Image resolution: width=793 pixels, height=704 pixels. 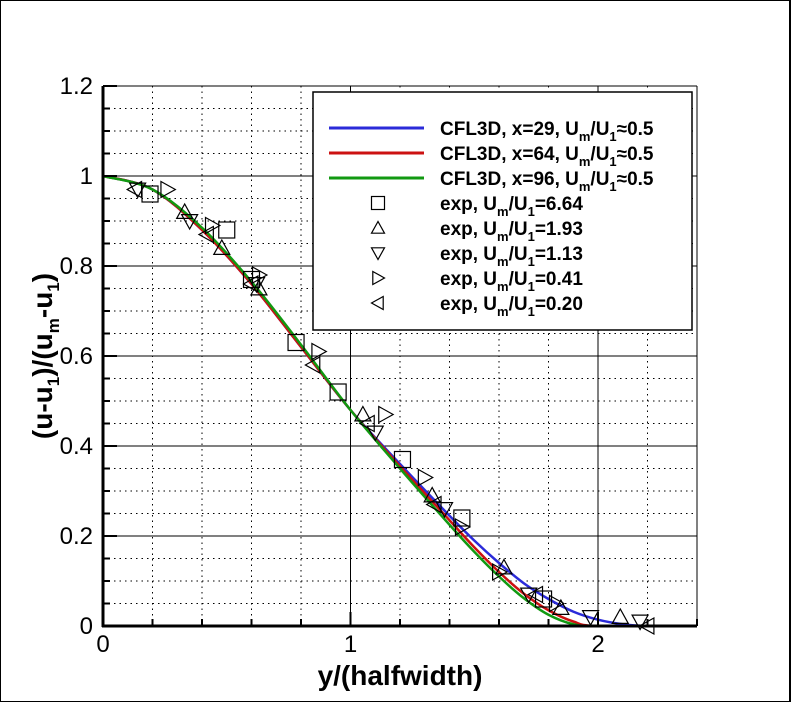 I want to click on y-axis-label: (u-u1)/(um-u1), so click(x=45, y=356).